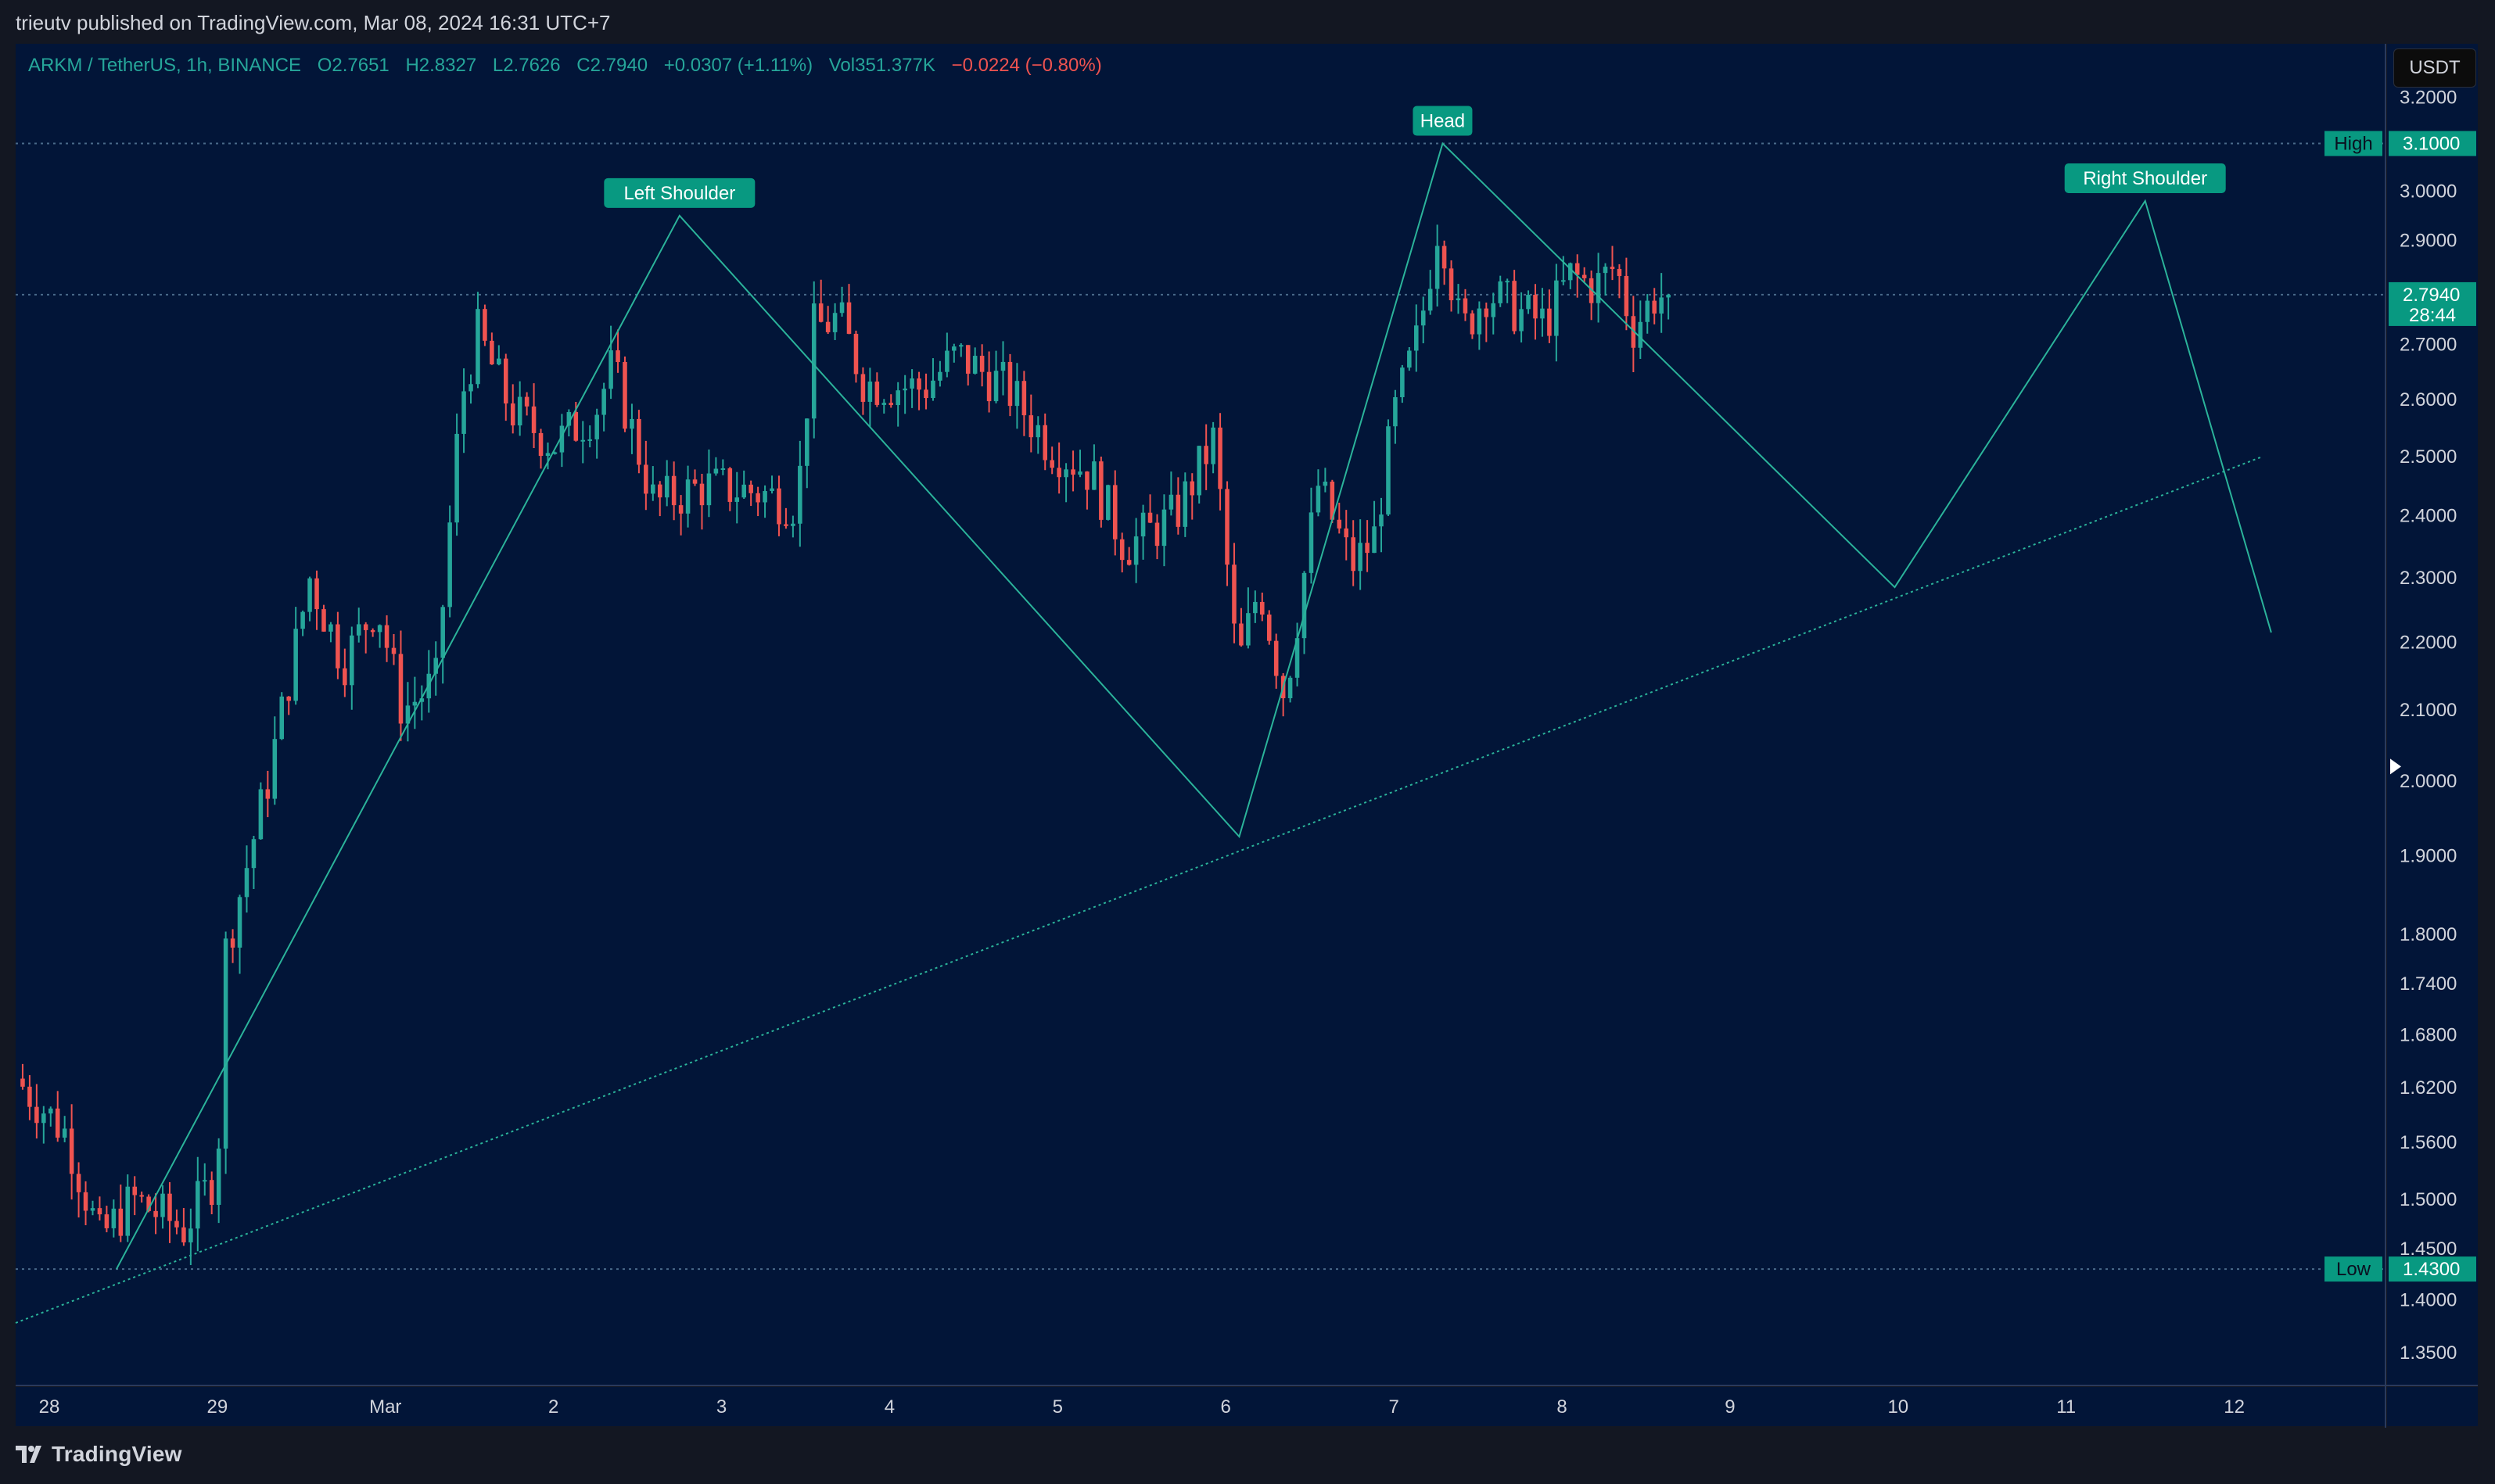  Describe the element at coordinates (1247, 1456) in the screenshot. I see `footer-bar: TradingView` at that location.